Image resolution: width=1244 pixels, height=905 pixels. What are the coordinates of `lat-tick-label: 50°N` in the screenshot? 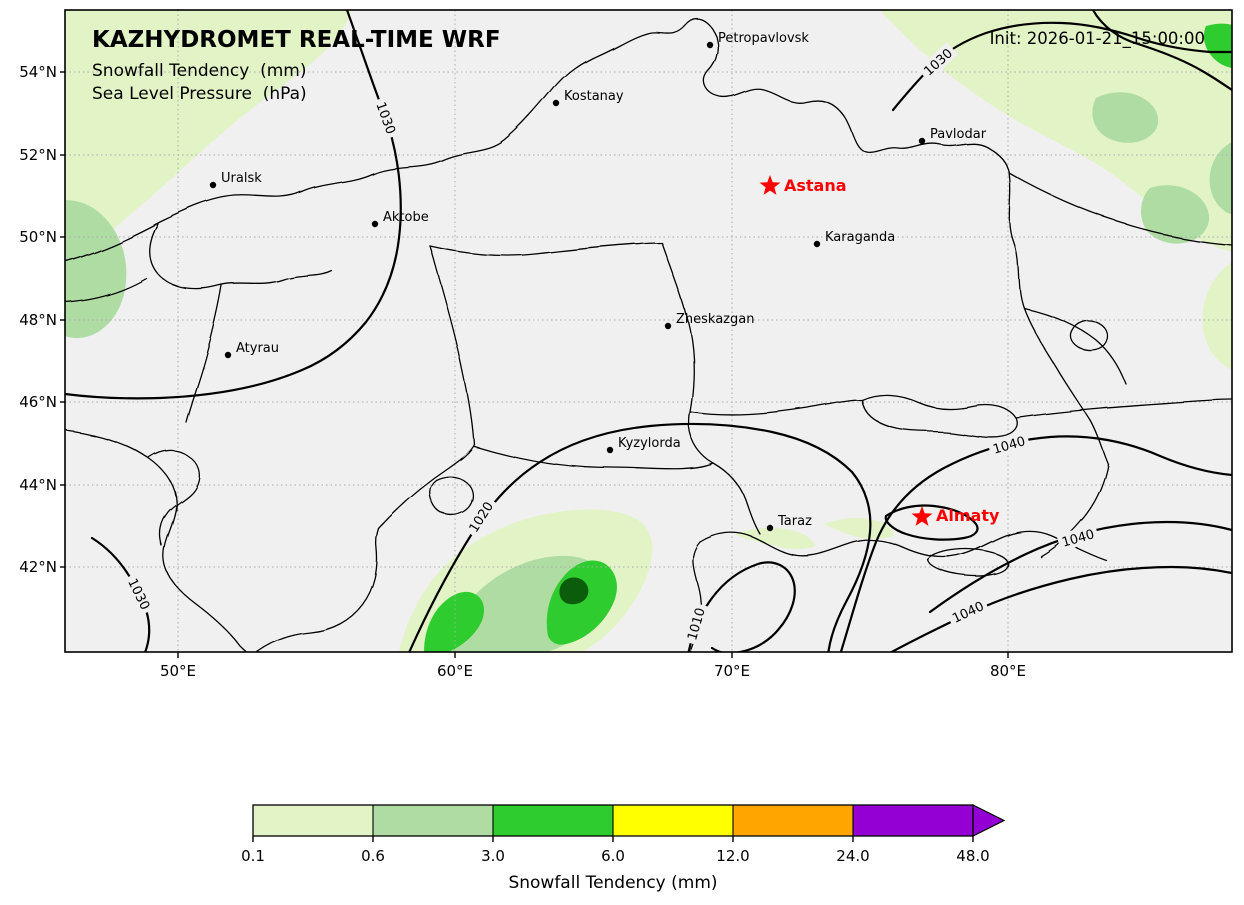 It's located at (38, 237).